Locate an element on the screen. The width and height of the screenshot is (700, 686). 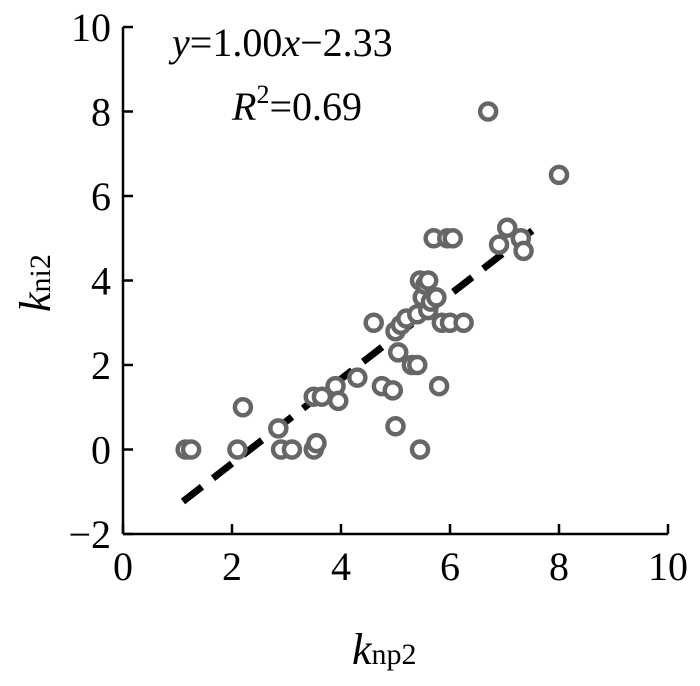
x-tick-label: 8 is located at coordinates (559, 566).